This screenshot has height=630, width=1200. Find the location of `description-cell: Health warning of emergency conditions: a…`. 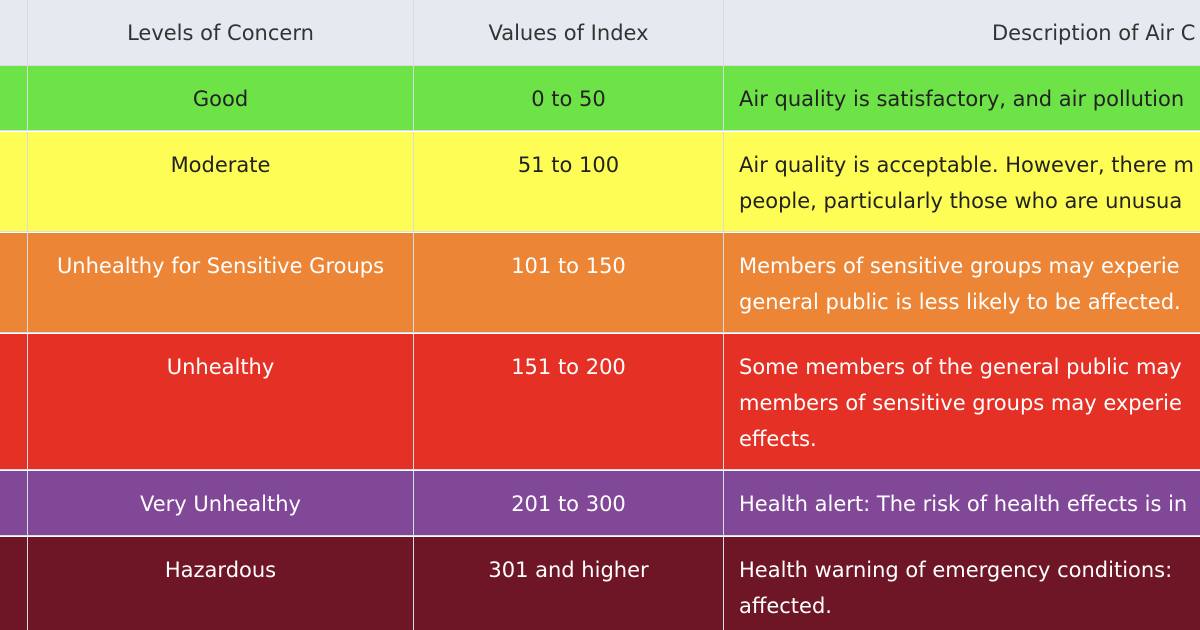

description-cell: Health warning of emergency conditions: a… is located at coordinates (962, 583).